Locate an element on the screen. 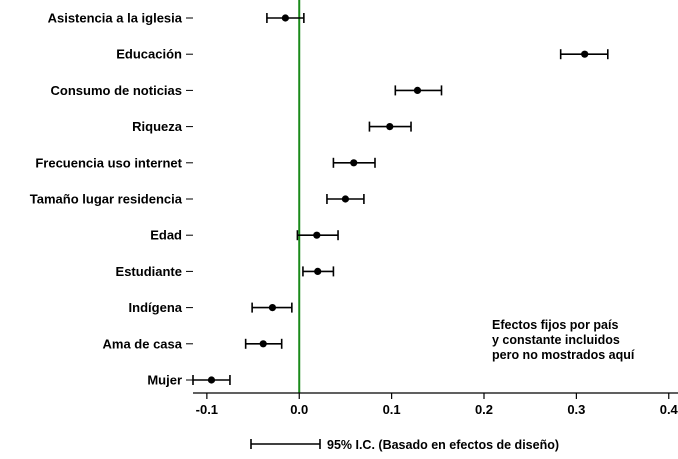  category-label: Indígena is located at coordinates (156, 307).